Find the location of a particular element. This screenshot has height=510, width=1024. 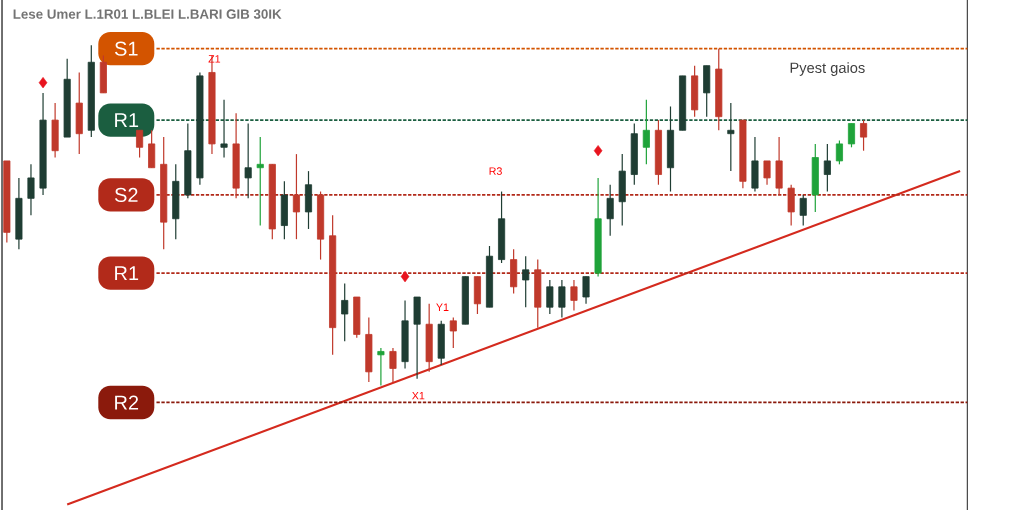

ref-line-label: S2 is located at coordinates (126, 195).